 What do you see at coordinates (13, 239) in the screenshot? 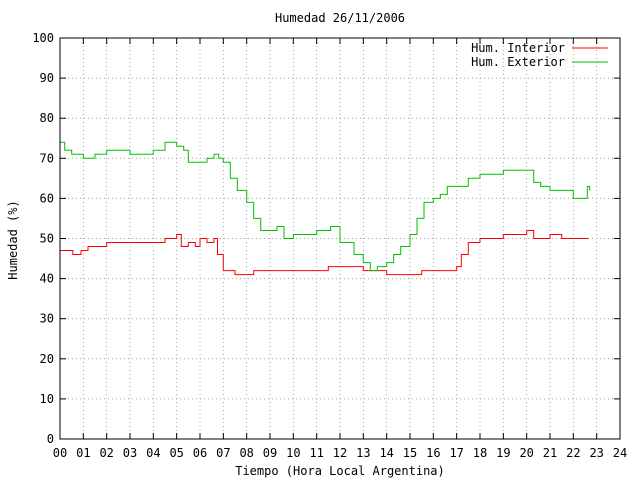
I see `y-axis-label: Humedad (%)` at bounding box center [13, 239].